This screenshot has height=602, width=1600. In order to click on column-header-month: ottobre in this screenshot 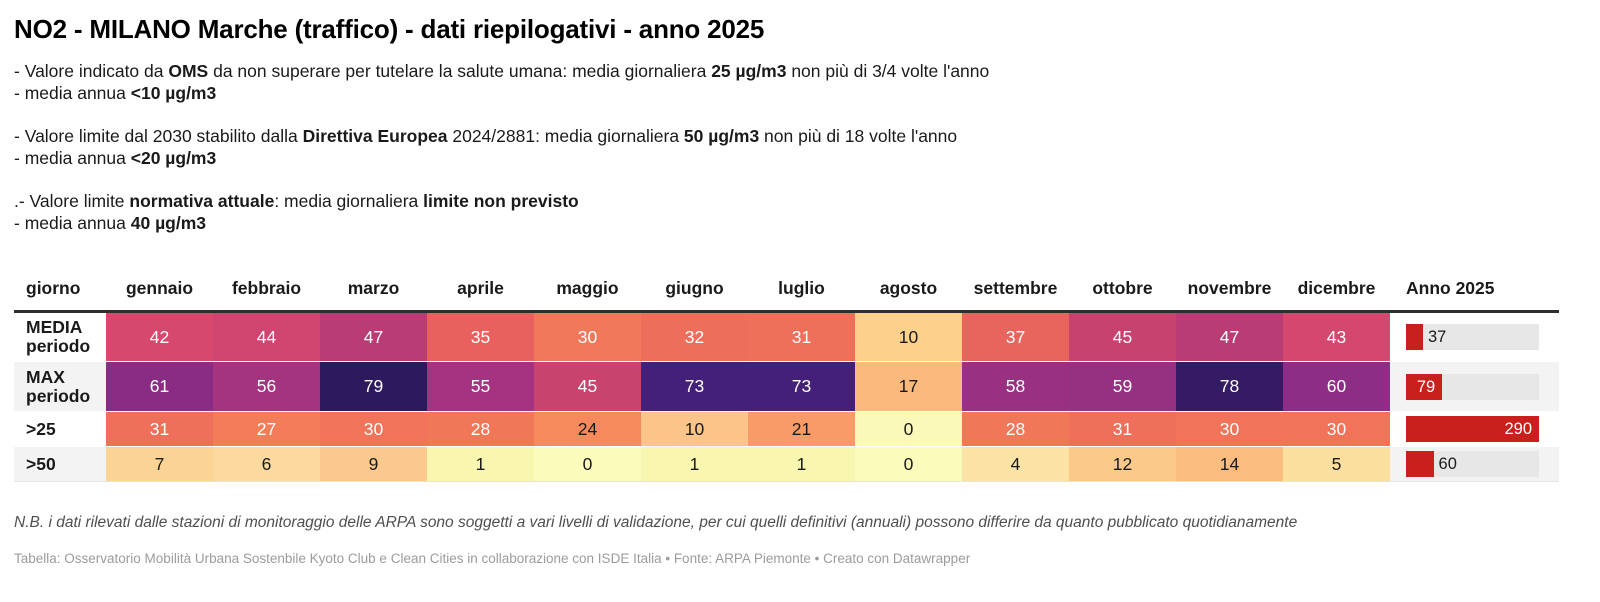, I will do `click(1122, 292)`.